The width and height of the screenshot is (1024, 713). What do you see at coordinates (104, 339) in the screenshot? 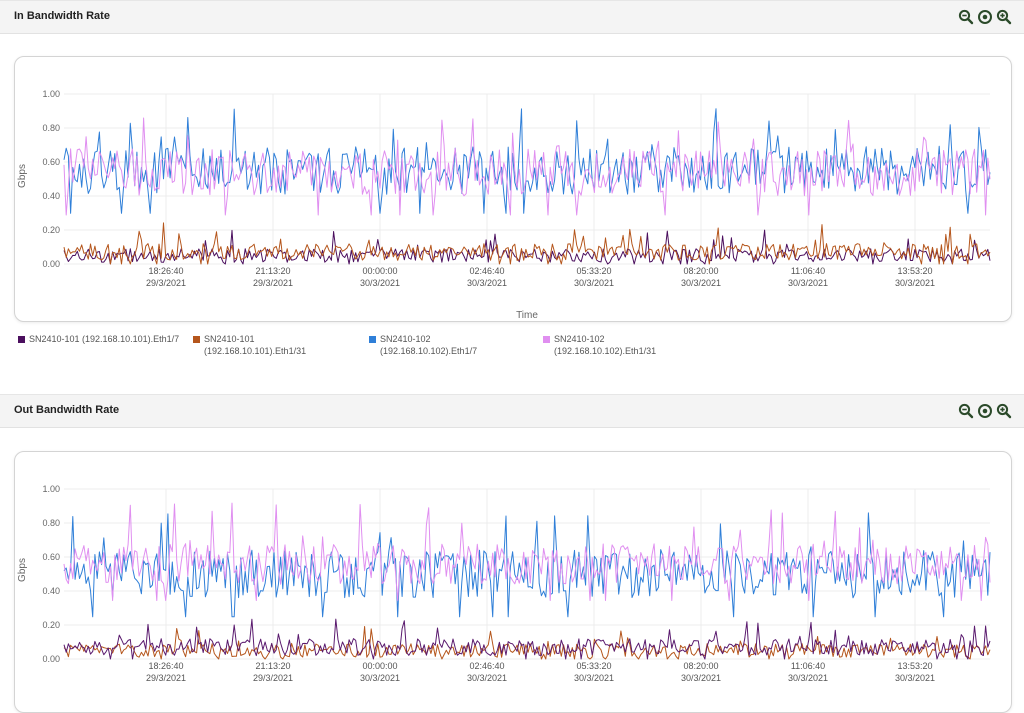
I see `legend-label: SN2410-101 (192.168.10.101).Eth1/7` at bounding box center [104, 339].